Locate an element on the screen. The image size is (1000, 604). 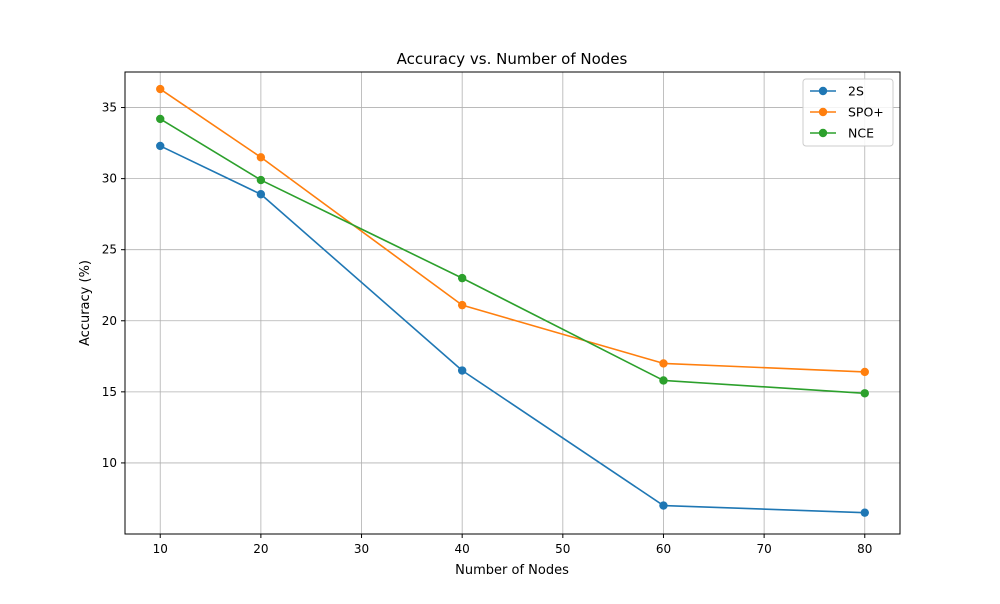
x-axis-title: Number of Nodes is located at coordinates (512, 570).